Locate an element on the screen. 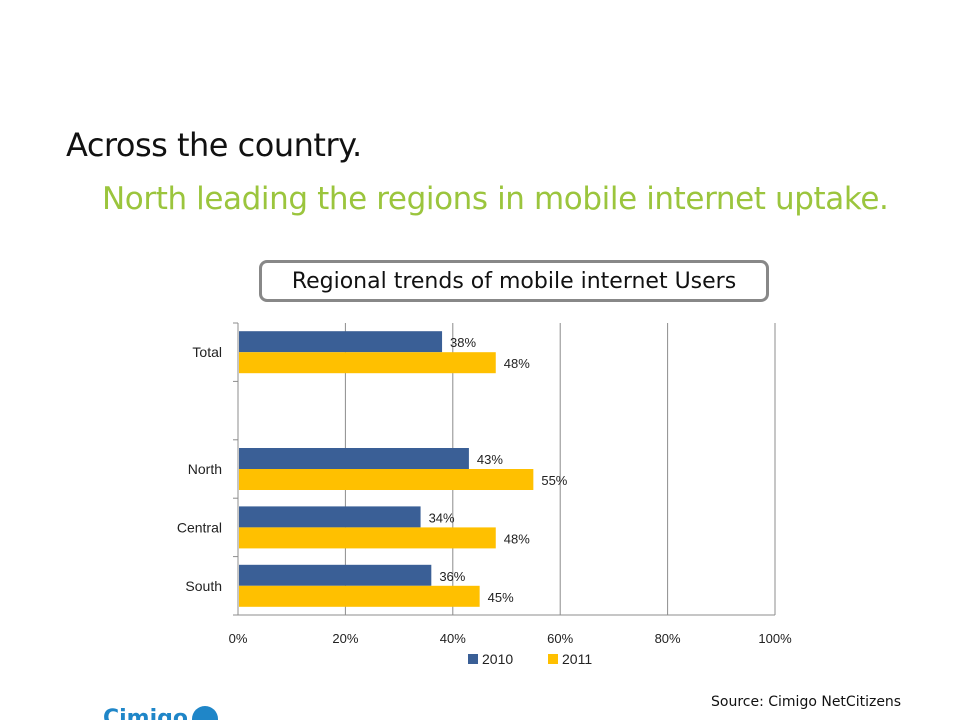  category-label: North is located at coordinates (205, 469).